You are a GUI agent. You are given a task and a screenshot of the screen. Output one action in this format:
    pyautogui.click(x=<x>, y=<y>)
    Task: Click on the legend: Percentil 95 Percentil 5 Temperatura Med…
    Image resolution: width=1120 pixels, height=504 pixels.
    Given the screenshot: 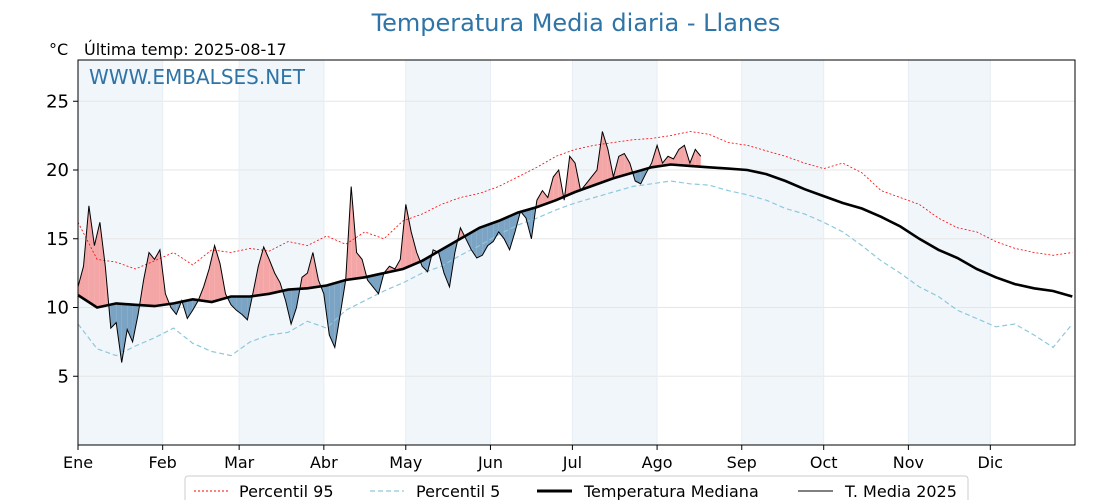 What is the action you would take?
    pyautogui.click(x=576, y=488)
    